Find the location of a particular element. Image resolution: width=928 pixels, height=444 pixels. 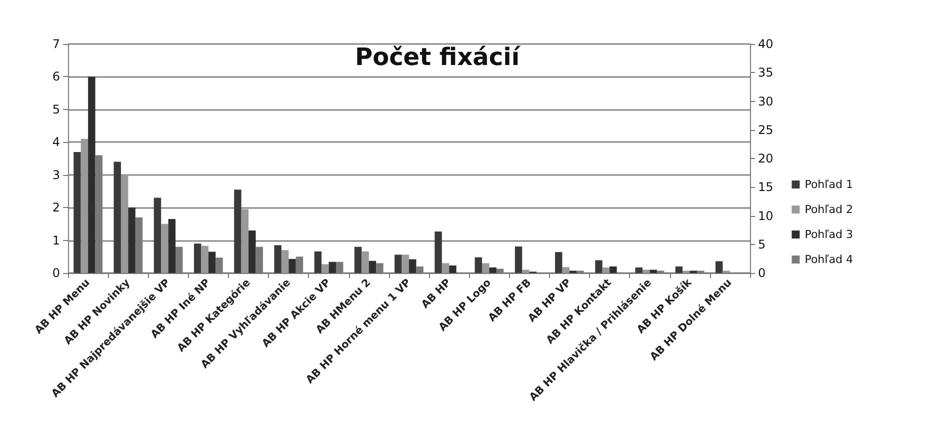

y2-tick-label: 5 is located at coordinates (762, 244).